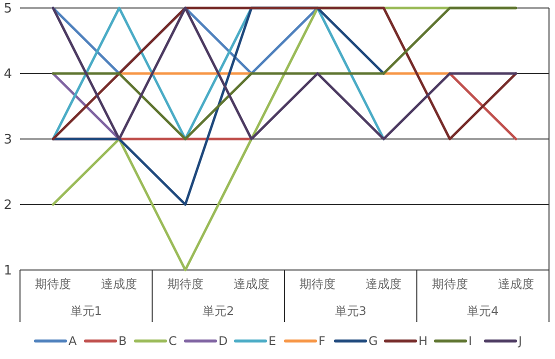  I want to click on legend-label: E, so click(272, 341).